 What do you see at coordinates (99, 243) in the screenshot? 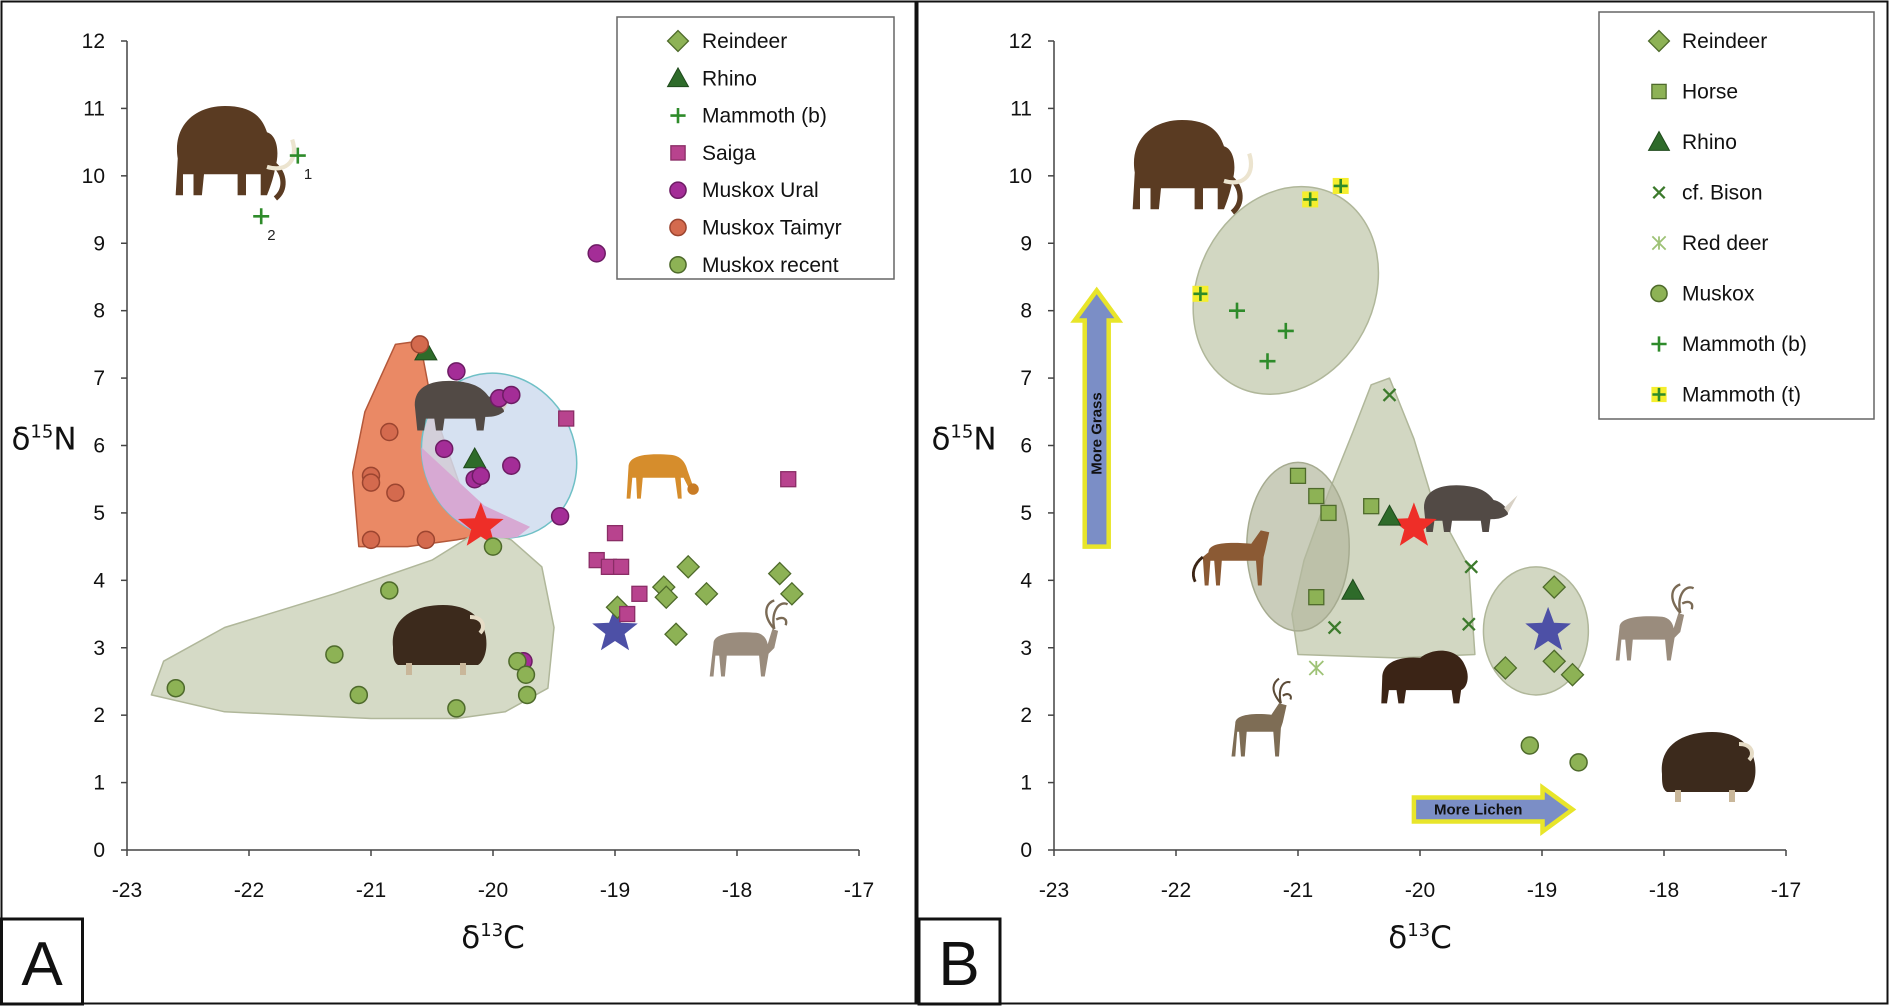
I see `y-tick-label: 9` at bounding box center [99, 243].